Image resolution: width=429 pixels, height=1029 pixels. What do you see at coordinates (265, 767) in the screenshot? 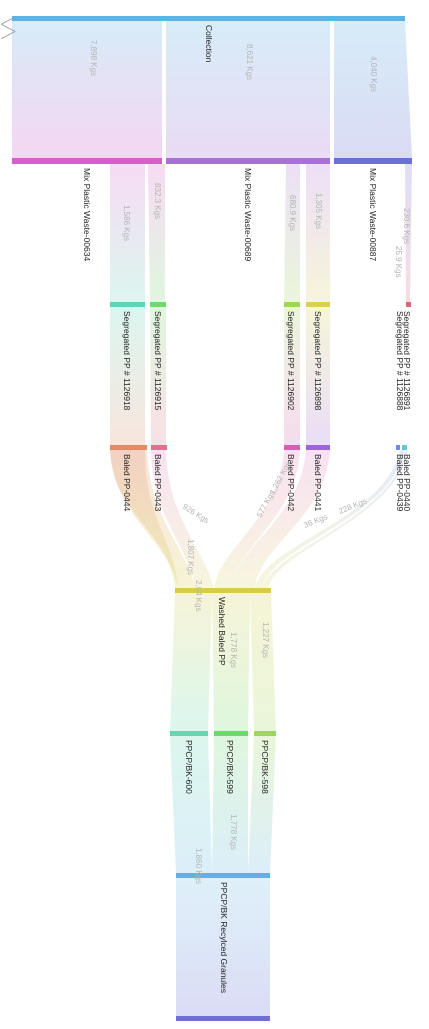
I see `label-ppcp-598: PPCP/BK-598` at bounding box center [265, 767].